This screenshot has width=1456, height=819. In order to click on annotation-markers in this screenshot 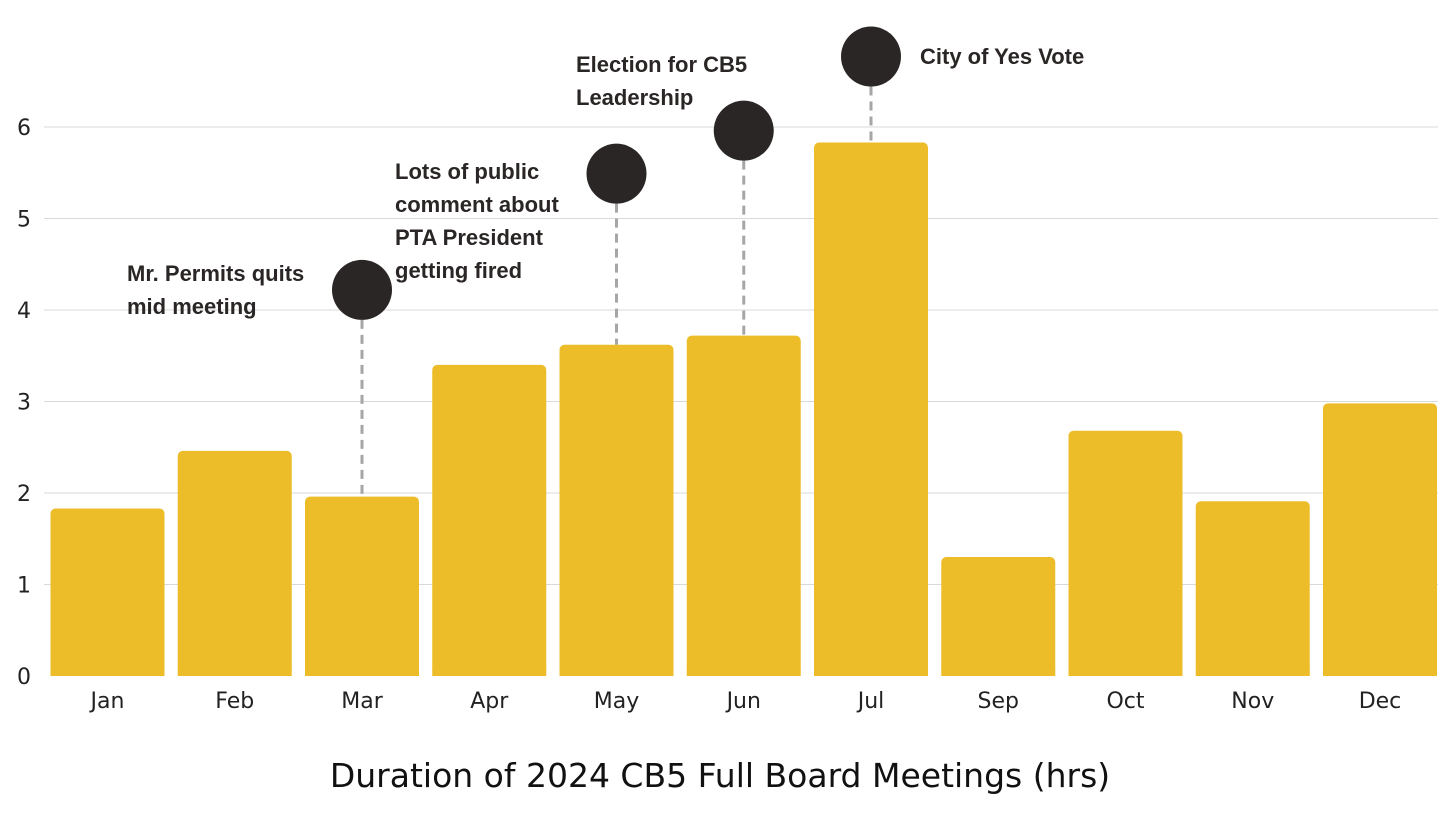, I will do `click(616, 173)`.